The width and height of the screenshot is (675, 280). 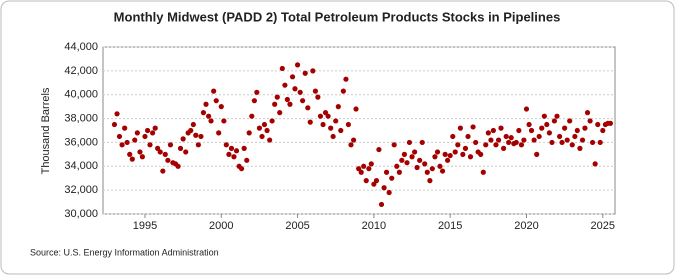 I want to click on x-tick-label: 2020, so click(x=526, y=226).